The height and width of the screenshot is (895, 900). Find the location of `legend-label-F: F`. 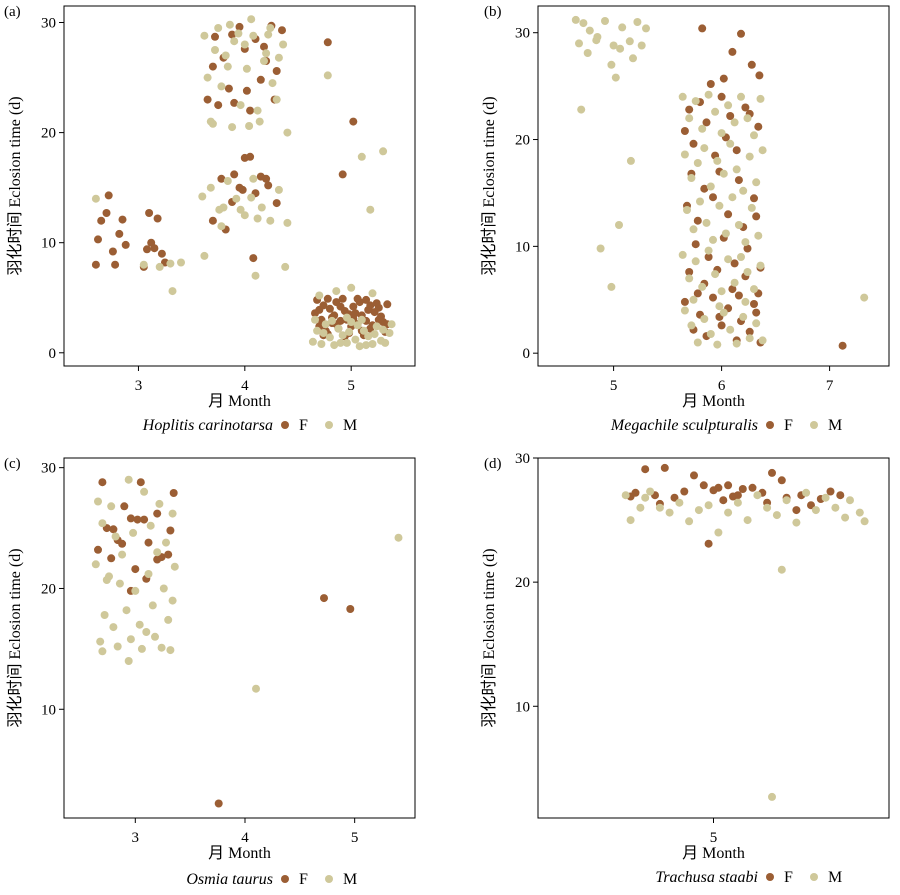

legend-label-F: F is located at coordinates (788, 425).